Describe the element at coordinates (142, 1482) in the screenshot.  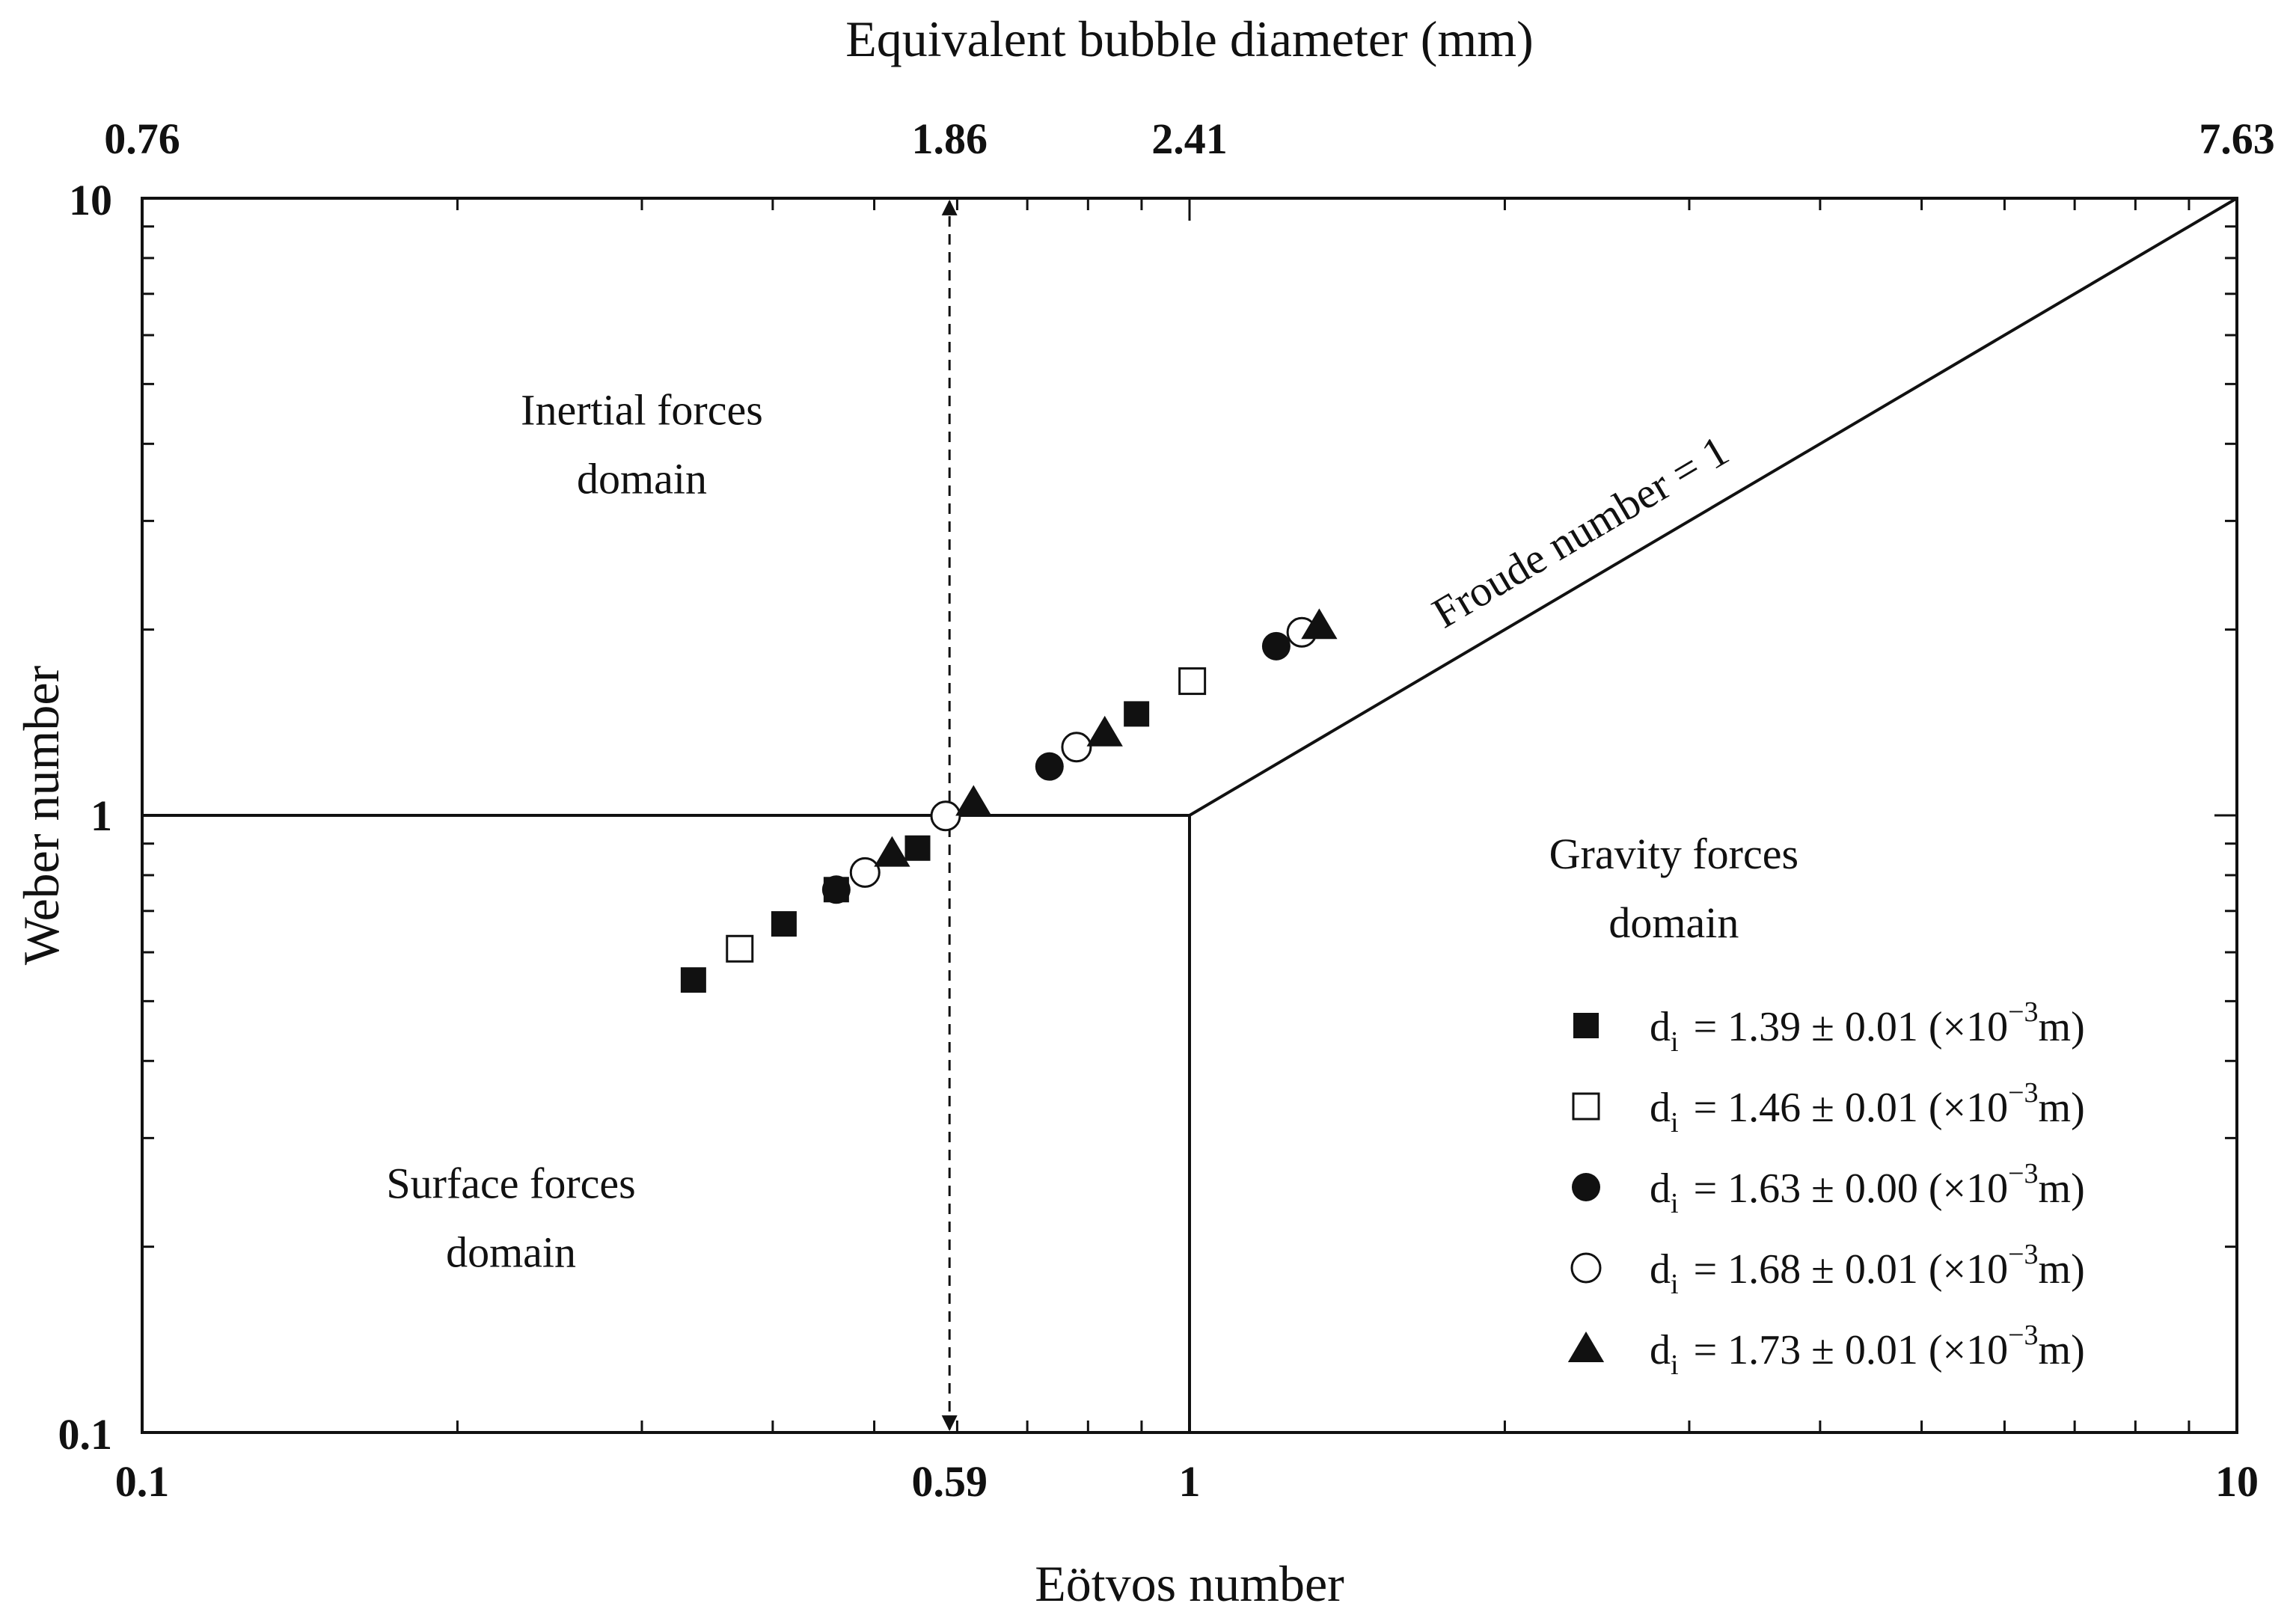
I see `x-tick-label: 0.1` at that location.